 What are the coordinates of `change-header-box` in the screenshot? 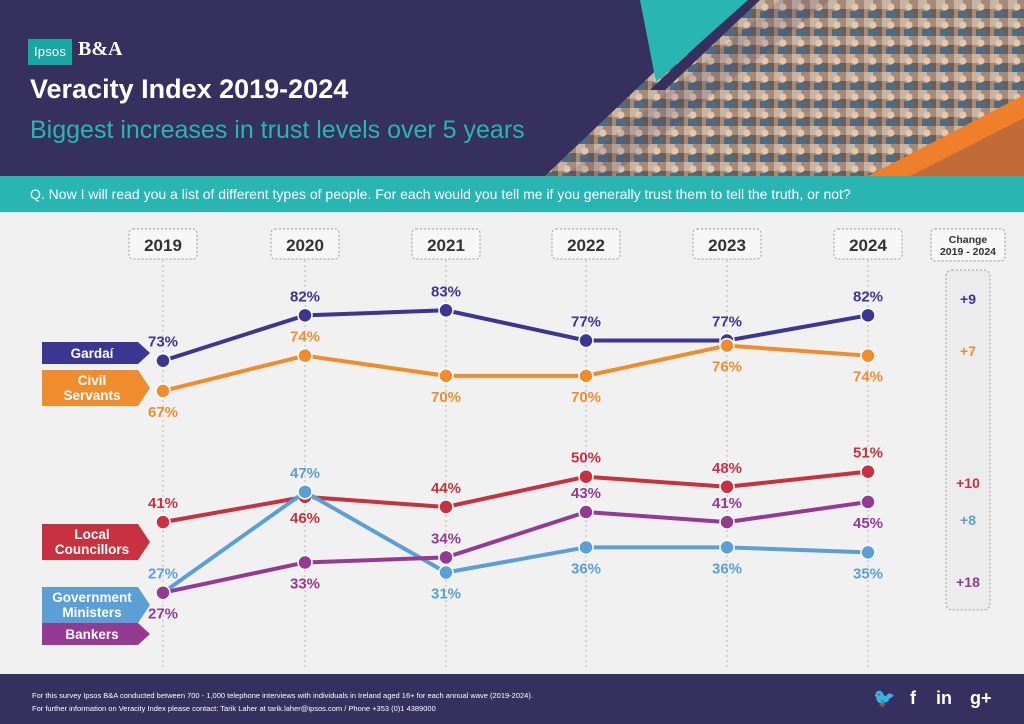 It's located at (968, 245).